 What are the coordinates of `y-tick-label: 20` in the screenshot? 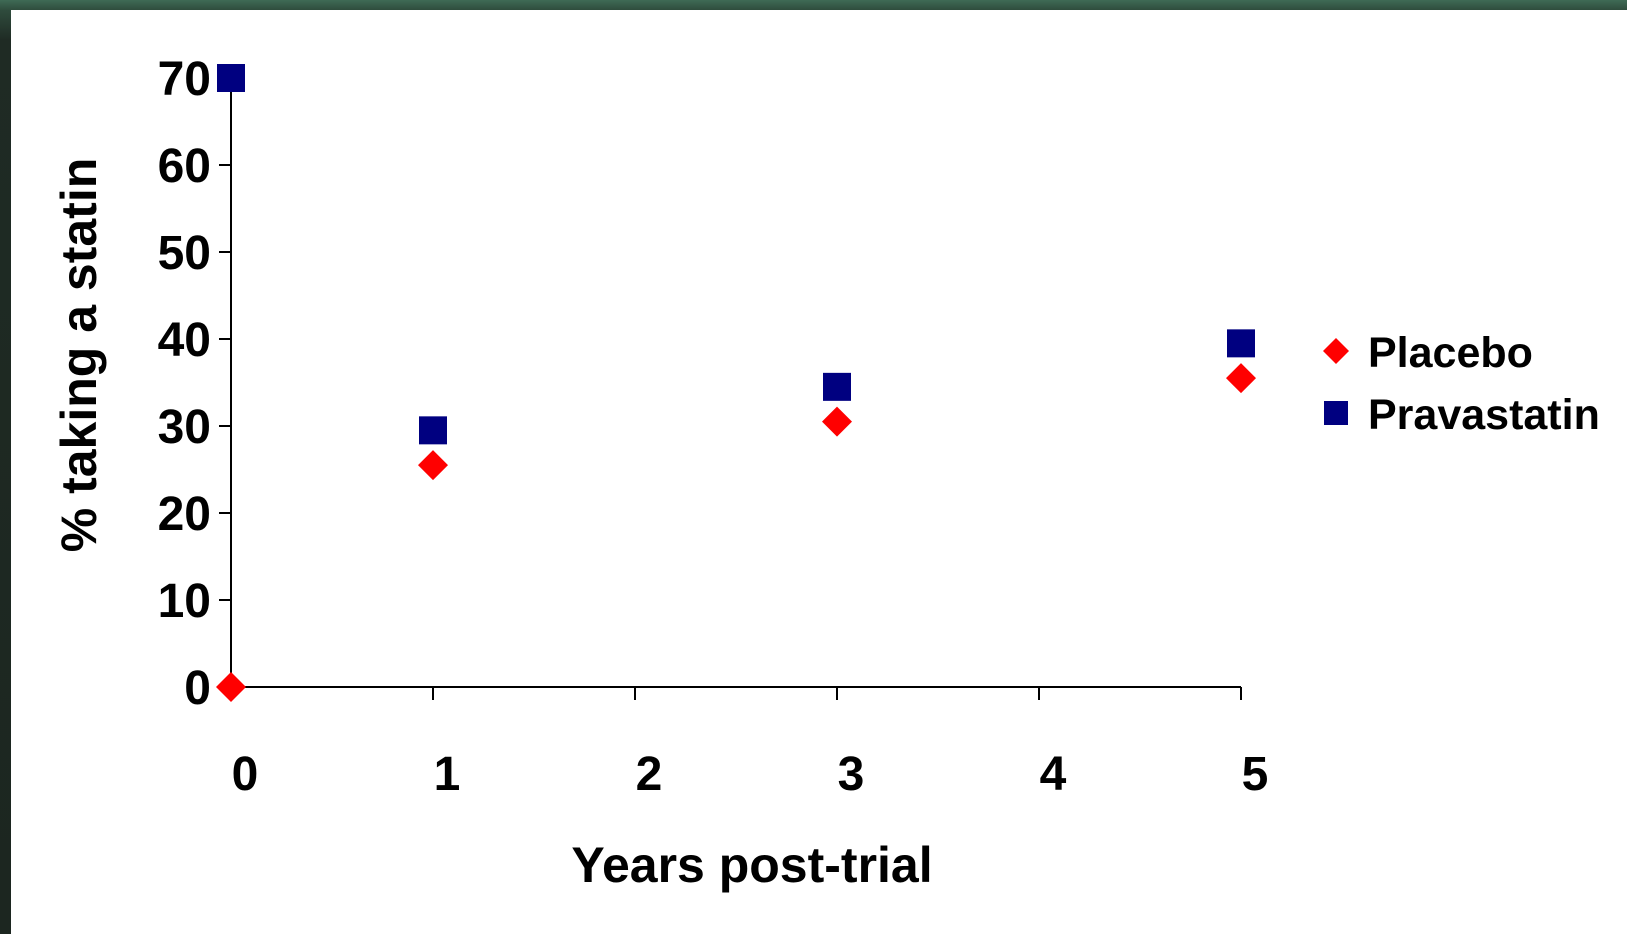 It's located at (184, 514).